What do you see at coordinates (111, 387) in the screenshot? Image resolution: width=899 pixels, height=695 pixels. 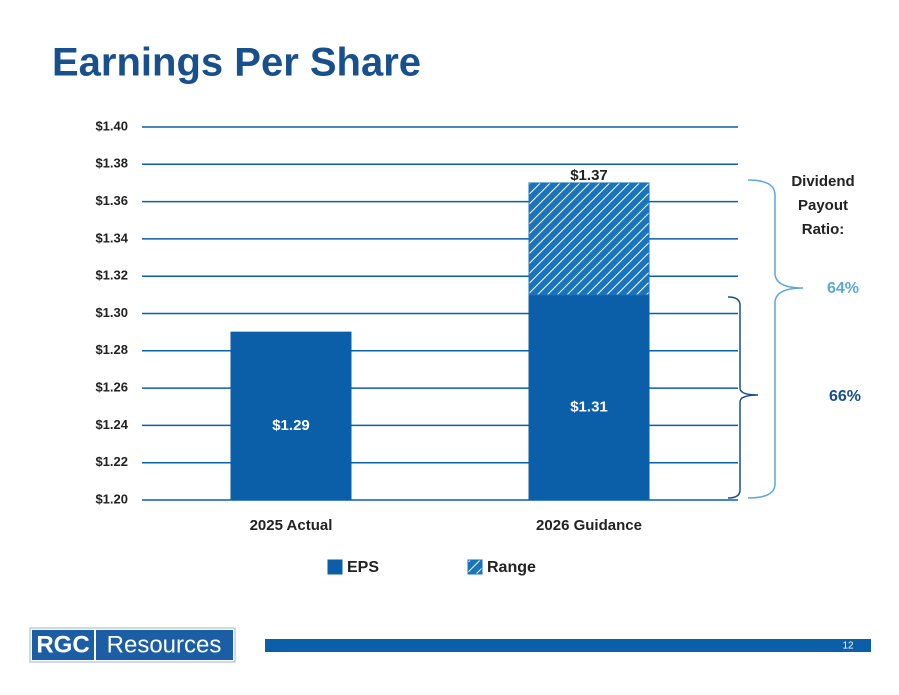 I see `y-tick-label: $1.26` at bounding box center [111, 387].